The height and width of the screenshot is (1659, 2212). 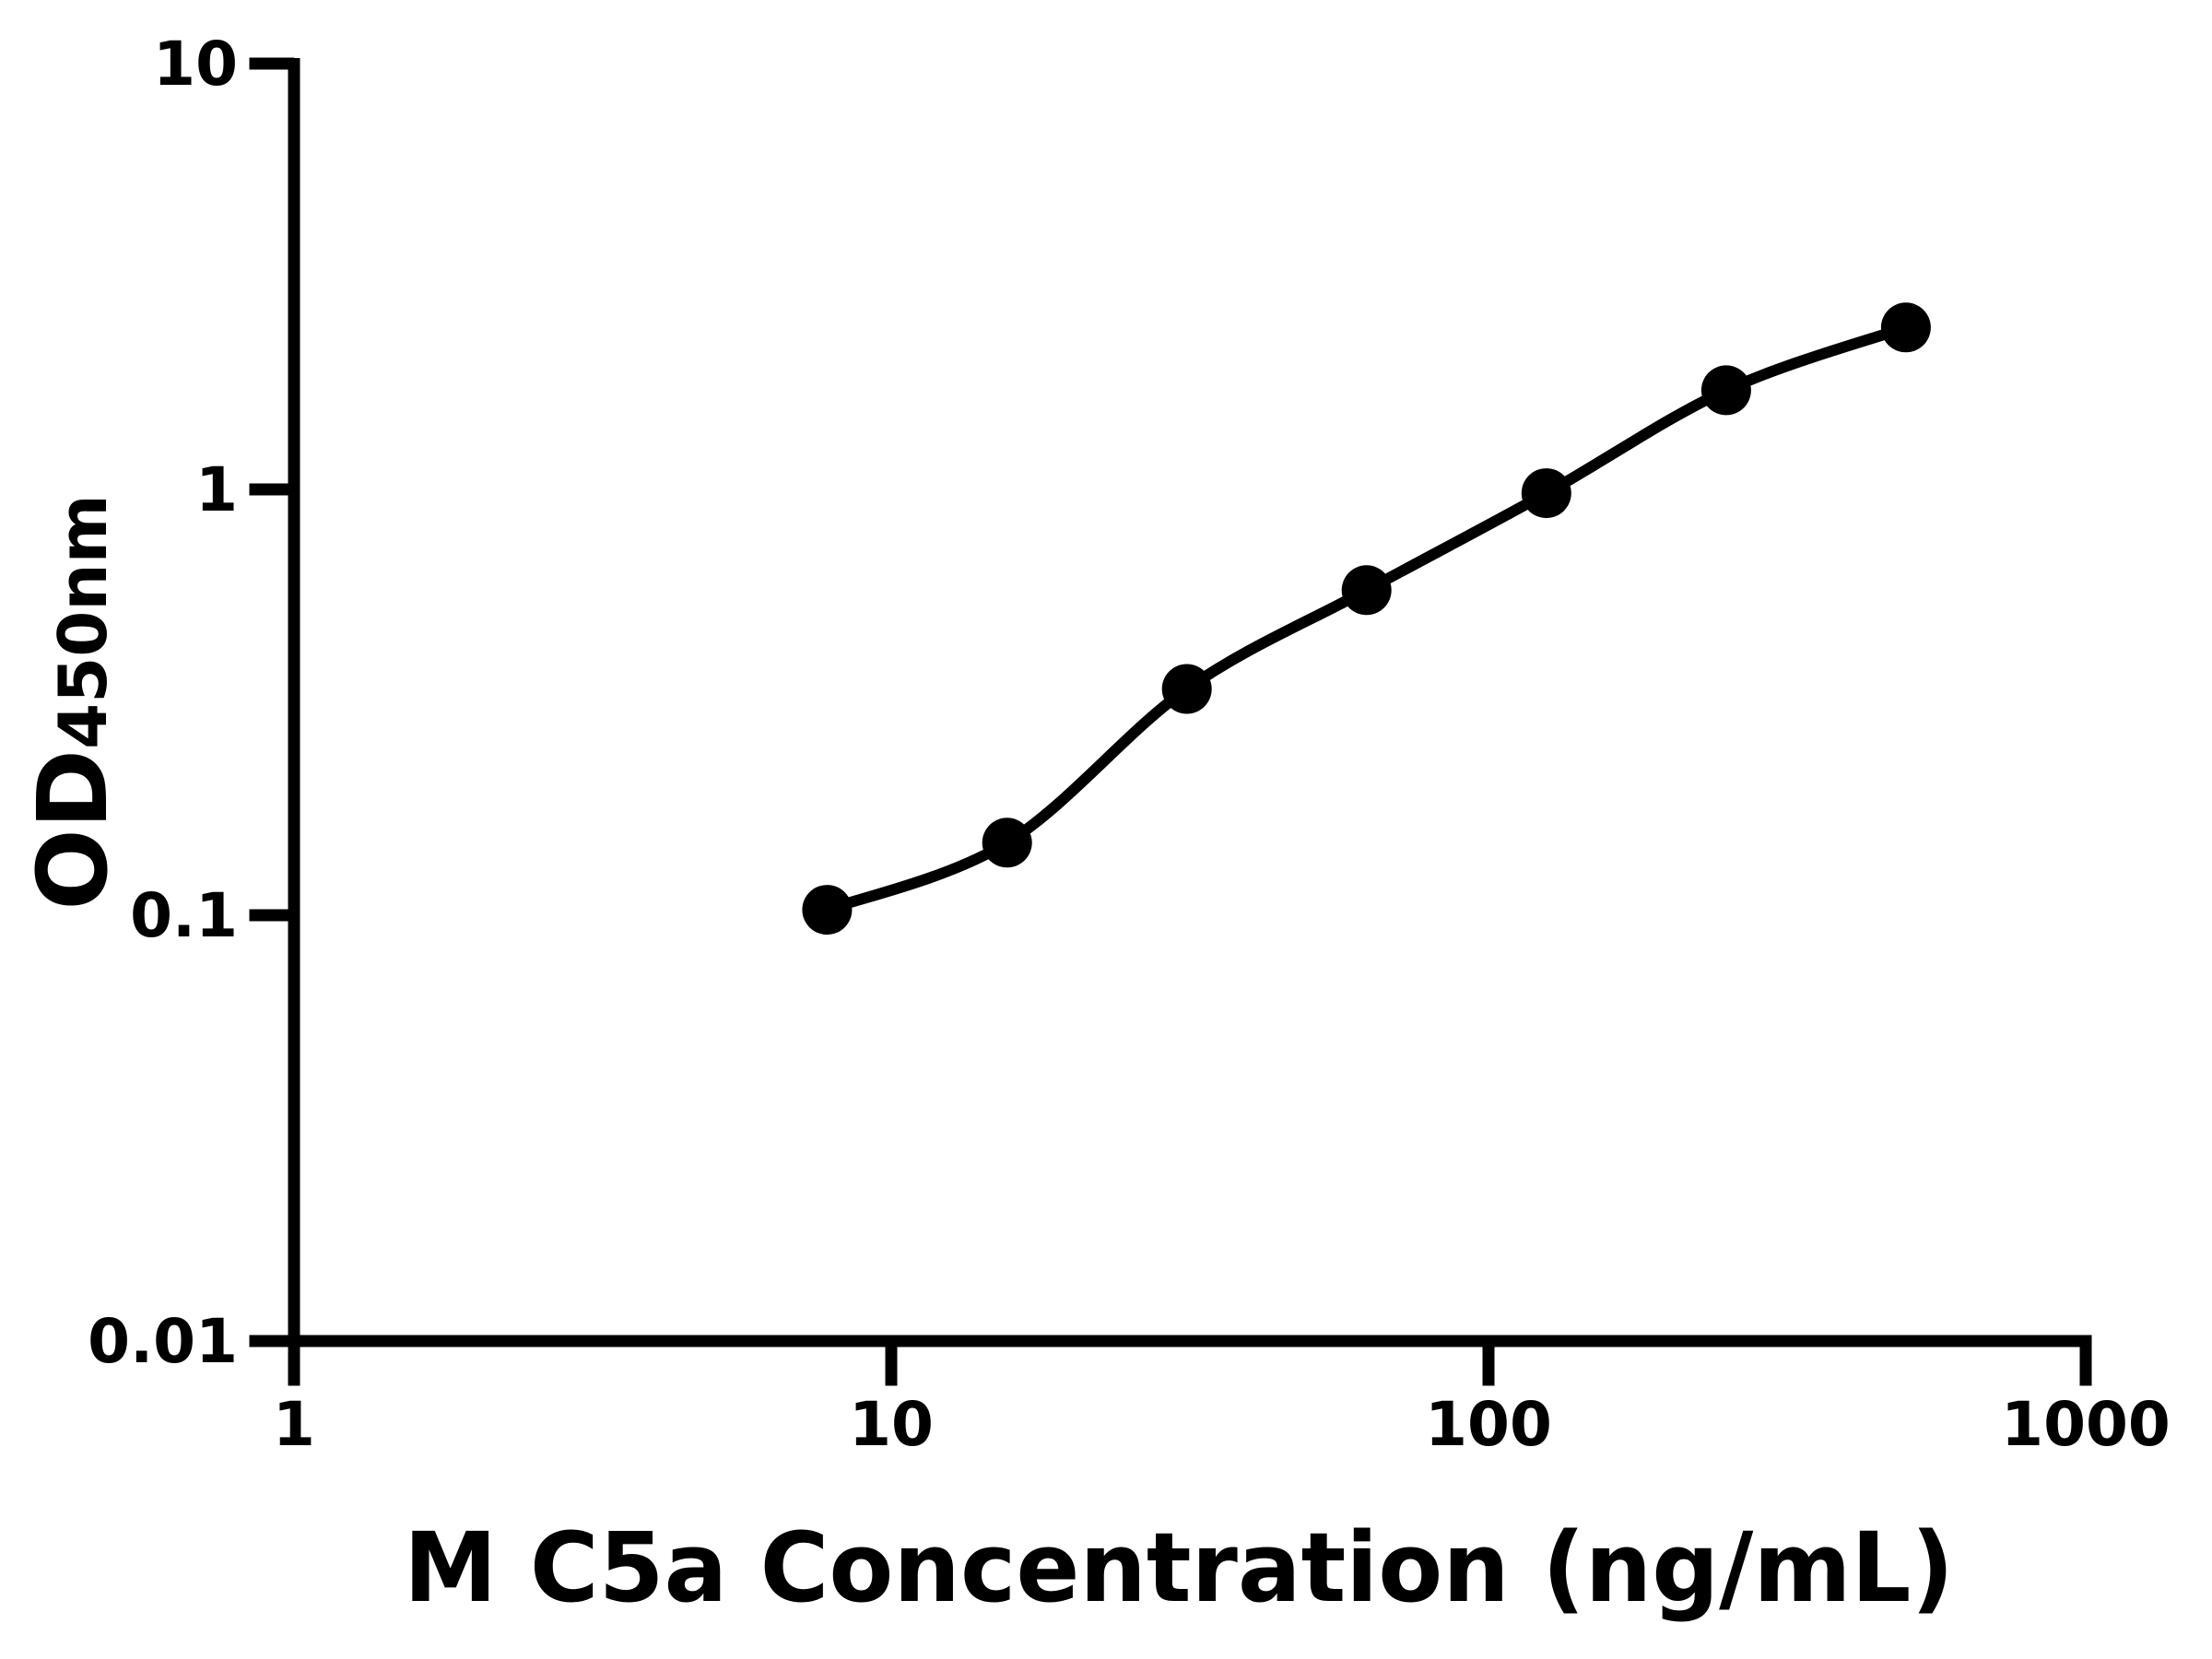 What do you see at coordinates (216, 489) in the screenshot?
I see `y-tick-label: 1` at bounding box center [216, 489].